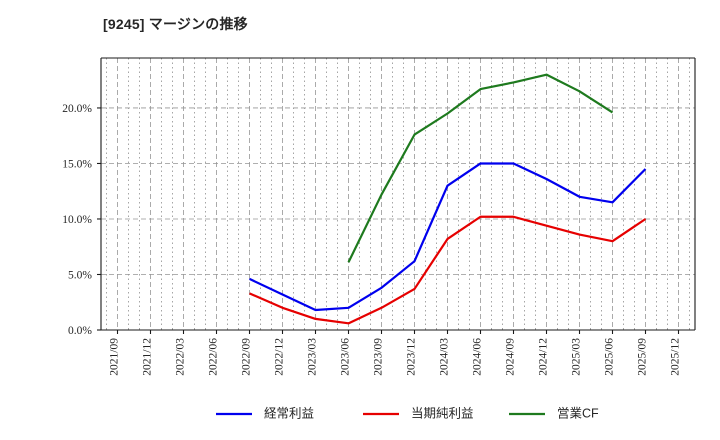  What do you see at coordinates (214, 357) in the screenshot?
I see `x-tick-label: 2022/06` at bounding box center [214, 357].